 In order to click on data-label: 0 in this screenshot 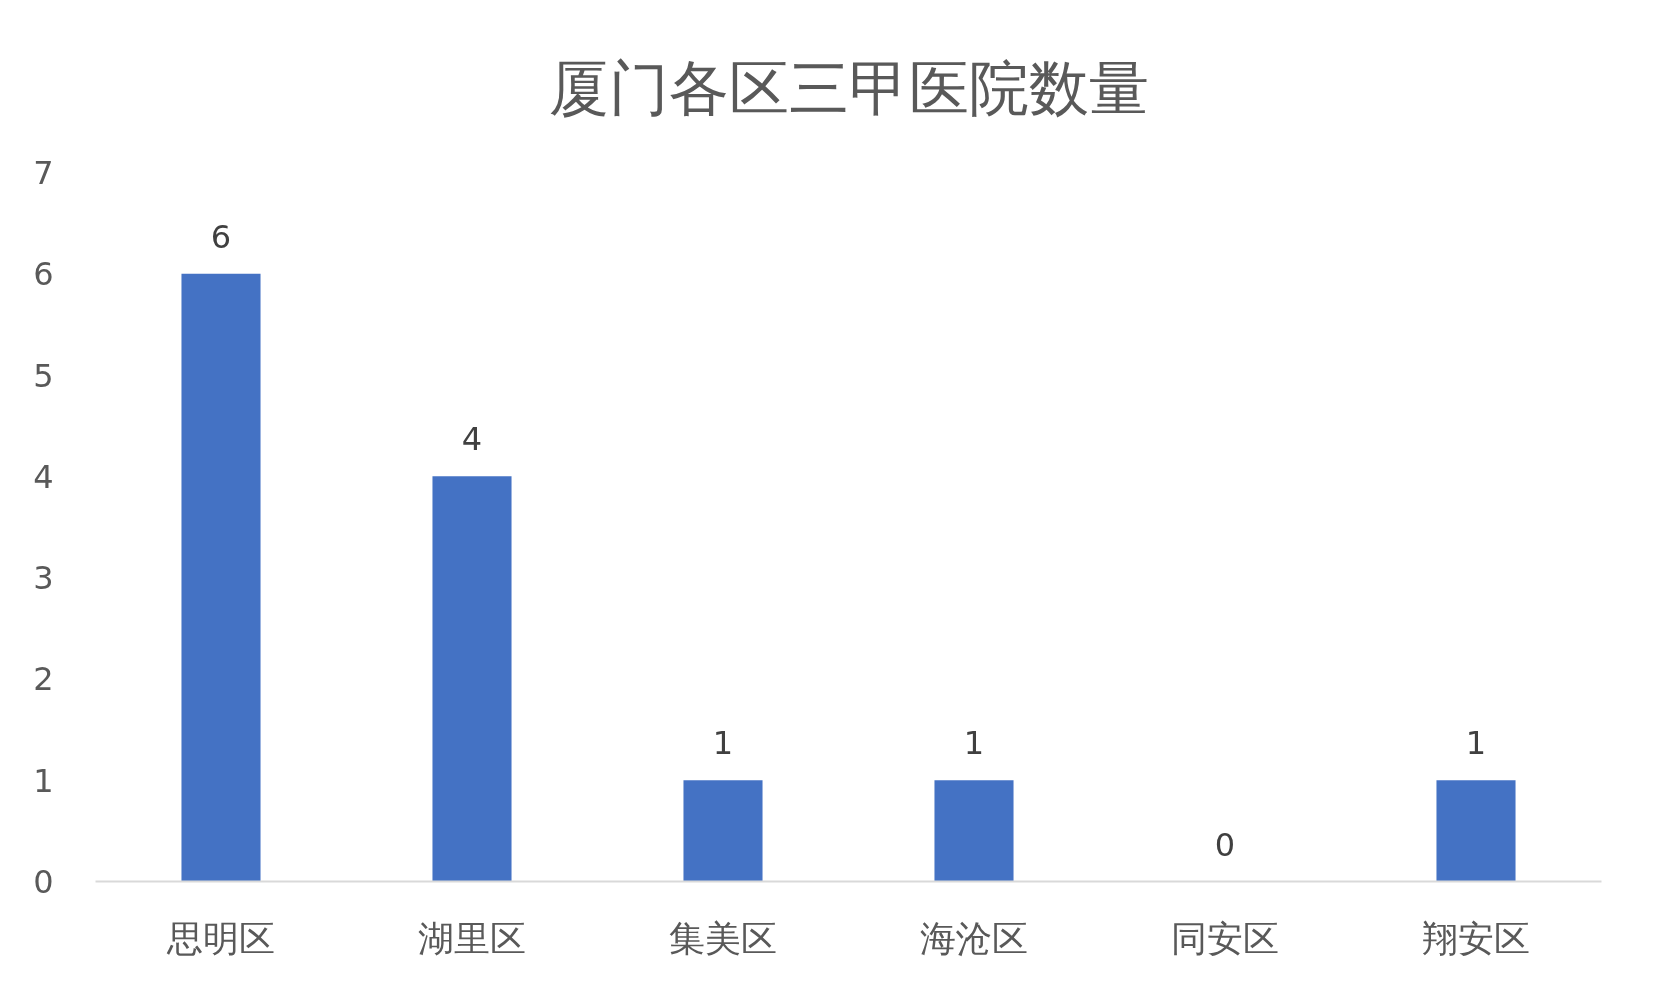, I will do `click(1225, 844)`.